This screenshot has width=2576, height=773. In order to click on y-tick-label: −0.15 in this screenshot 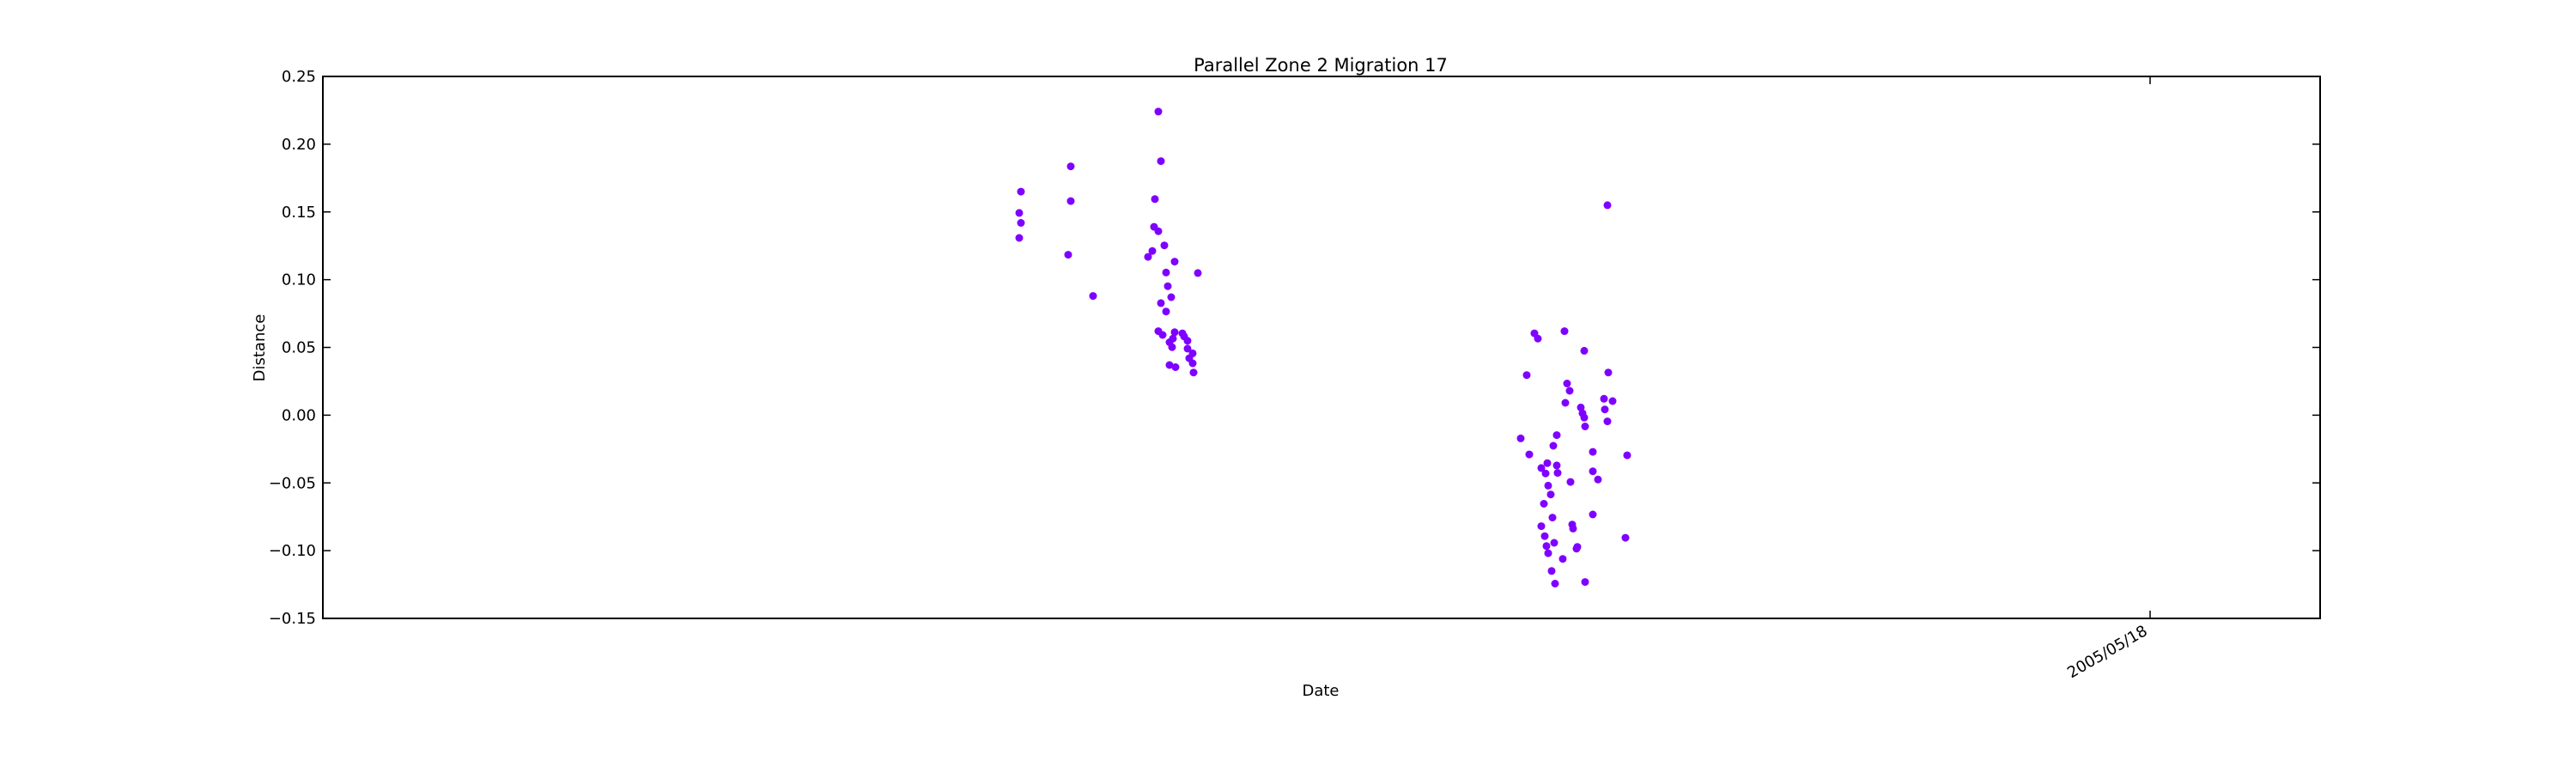, I will do `click(292, 619)`.